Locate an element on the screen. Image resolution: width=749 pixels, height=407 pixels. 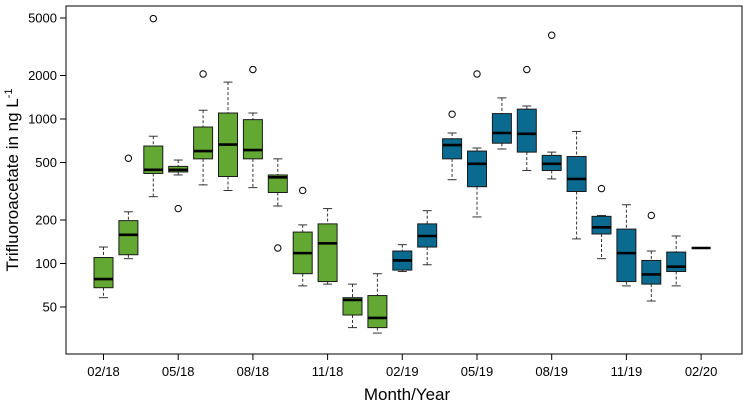
y-tick-label: 500 is located at coordinates (46, 162).